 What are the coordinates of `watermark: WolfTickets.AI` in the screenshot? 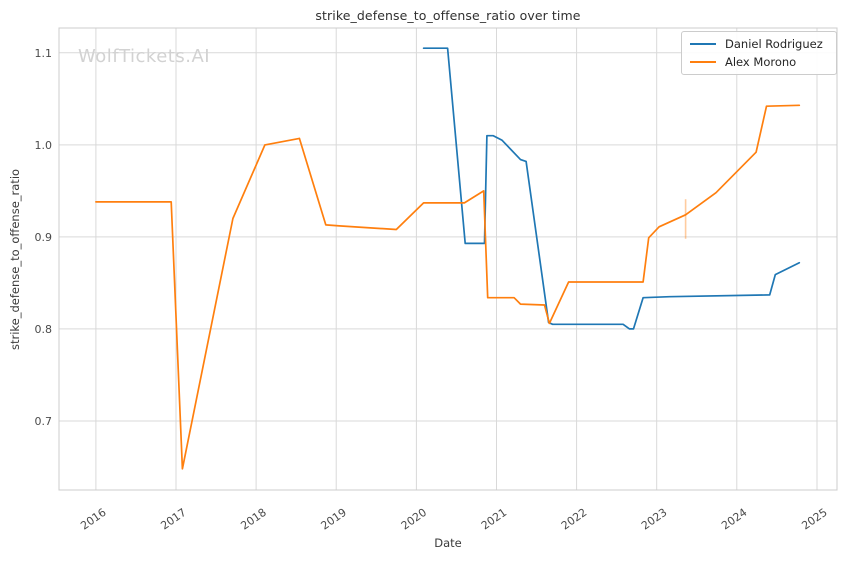 It's located at (144, 56).